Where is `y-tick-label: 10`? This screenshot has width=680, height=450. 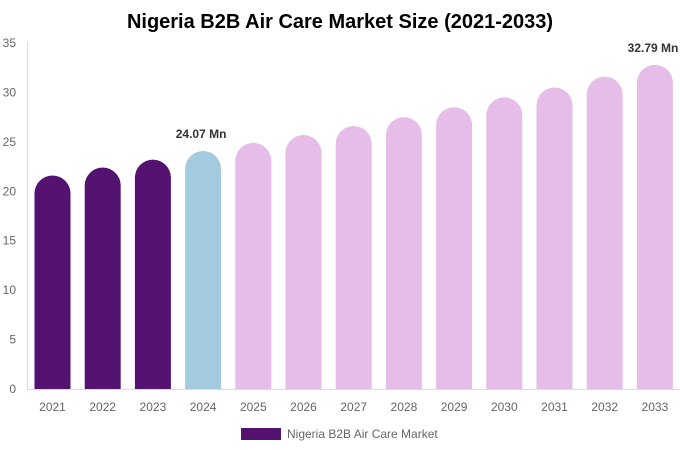 y-tick-label: 10 is located at coordinates (10, 290).